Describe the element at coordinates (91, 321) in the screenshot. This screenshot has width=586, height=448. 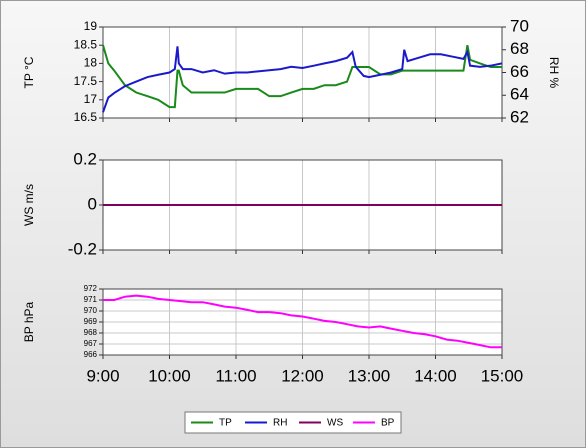
I see `y-tick-label: 969` at that location.